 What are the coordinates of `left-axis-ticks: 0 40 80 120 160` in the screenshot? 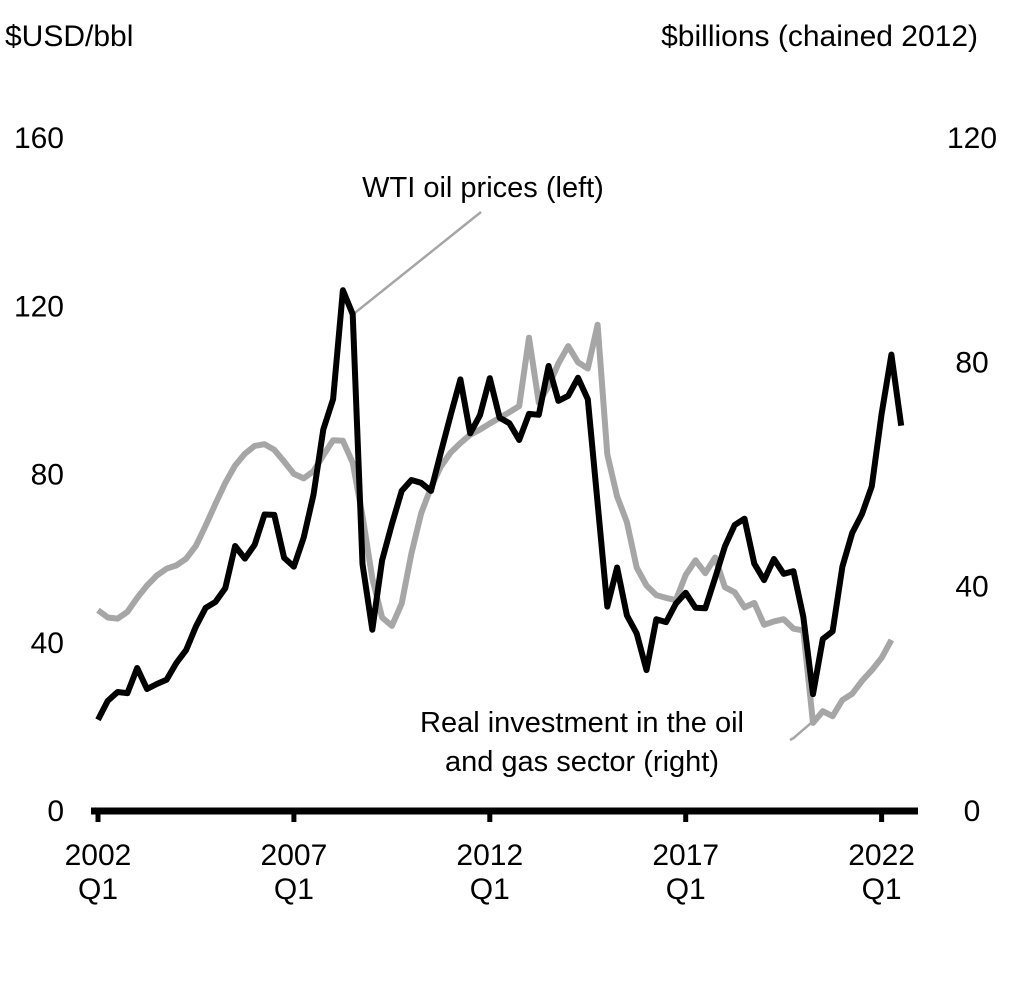 It's located at (39, 475).